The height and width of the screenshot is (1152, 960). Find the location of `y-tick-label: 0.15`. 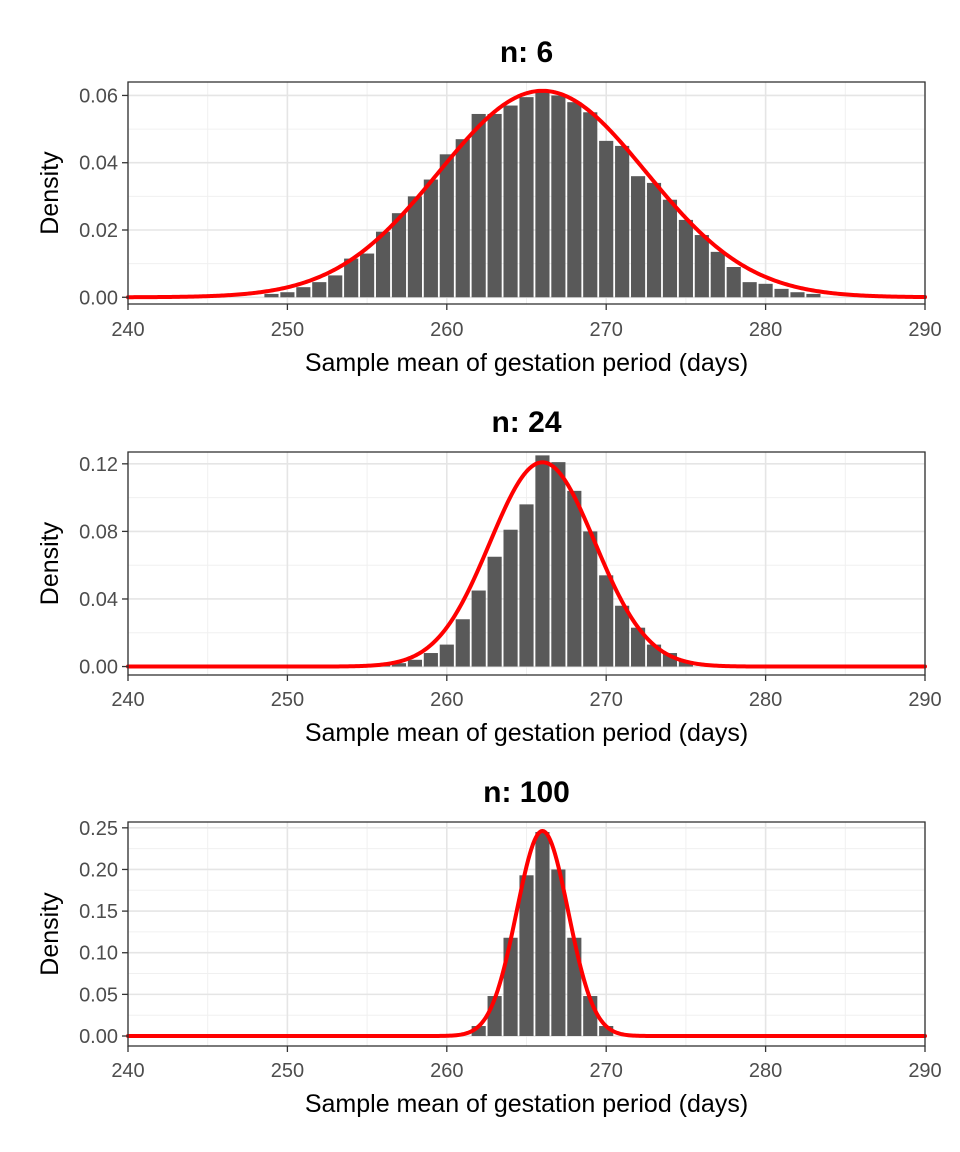

y-tick-label: 0.15 is located at coordinates (98, 912).